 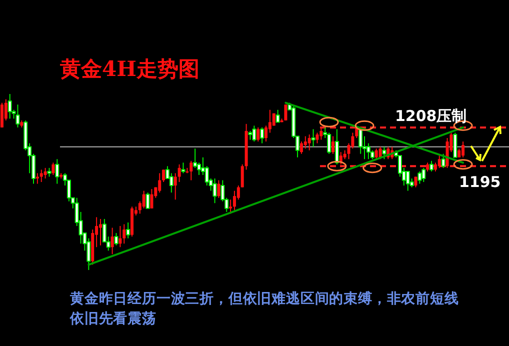 I want to click on text: 黄金昨日经历一波三折，但依旧难逃区间的束缚，非农前短线依旧先看震荡, so click(x=265, y=309).